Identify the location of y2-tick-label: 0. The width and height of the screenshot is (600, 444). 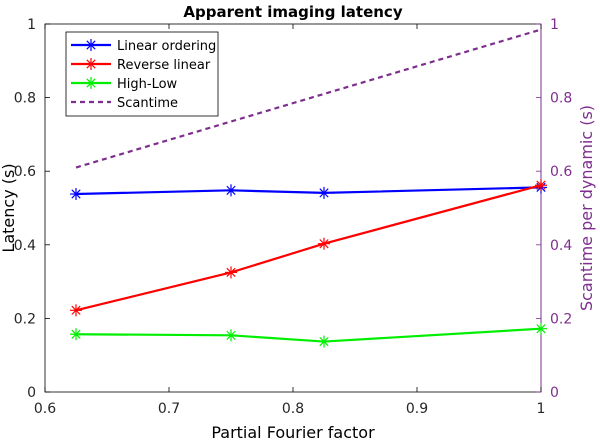
(554, 393).